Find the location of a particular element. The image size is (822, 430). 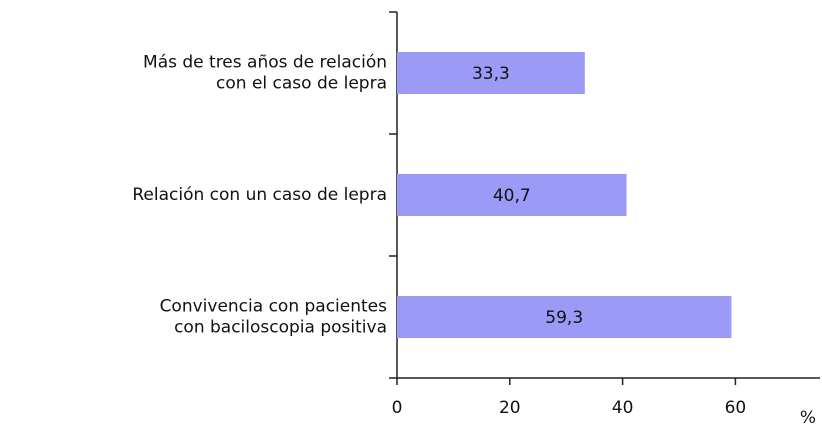

value-label: 33,3 is located at coordinates (491, 74).